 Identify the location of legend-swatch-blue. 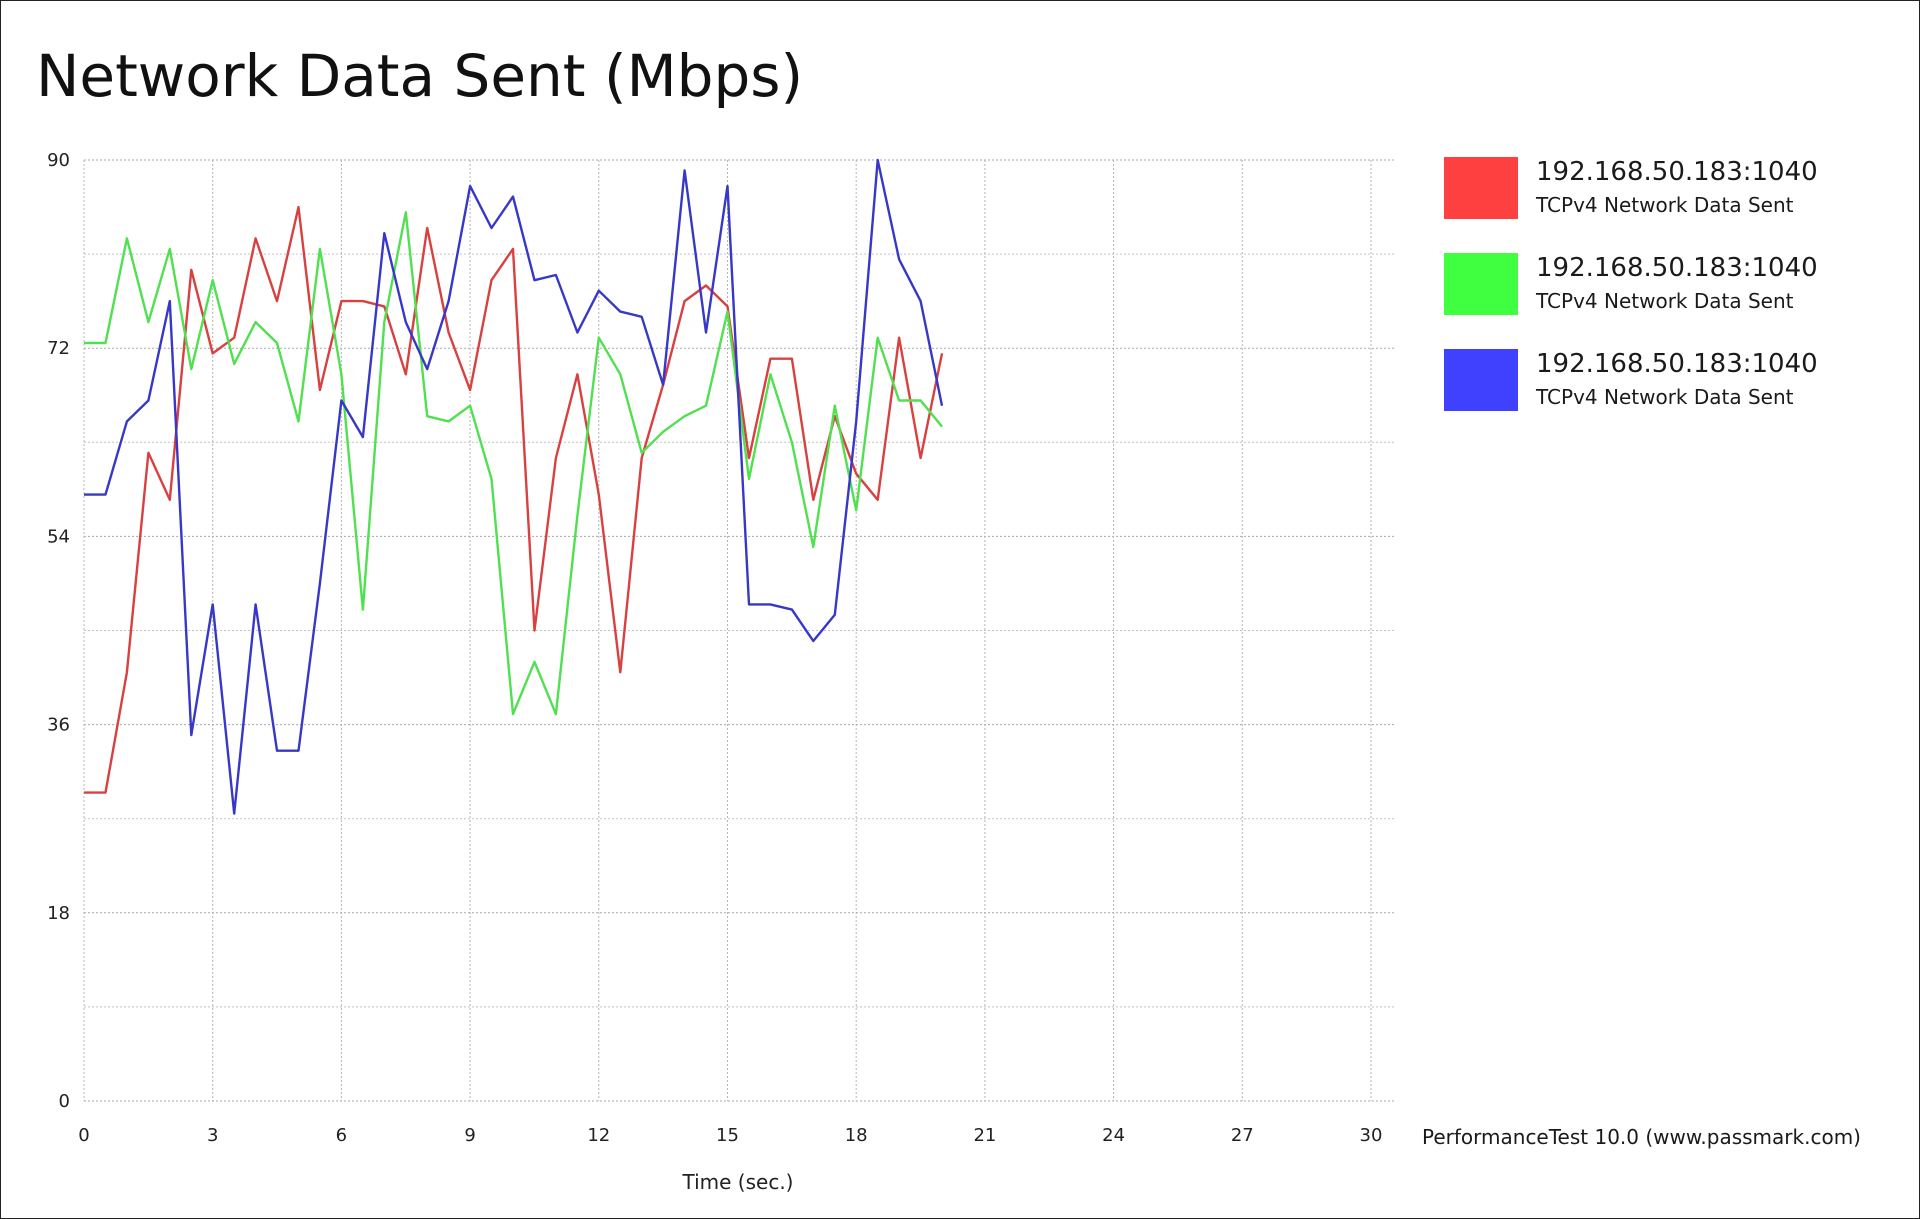
(1481, 380).